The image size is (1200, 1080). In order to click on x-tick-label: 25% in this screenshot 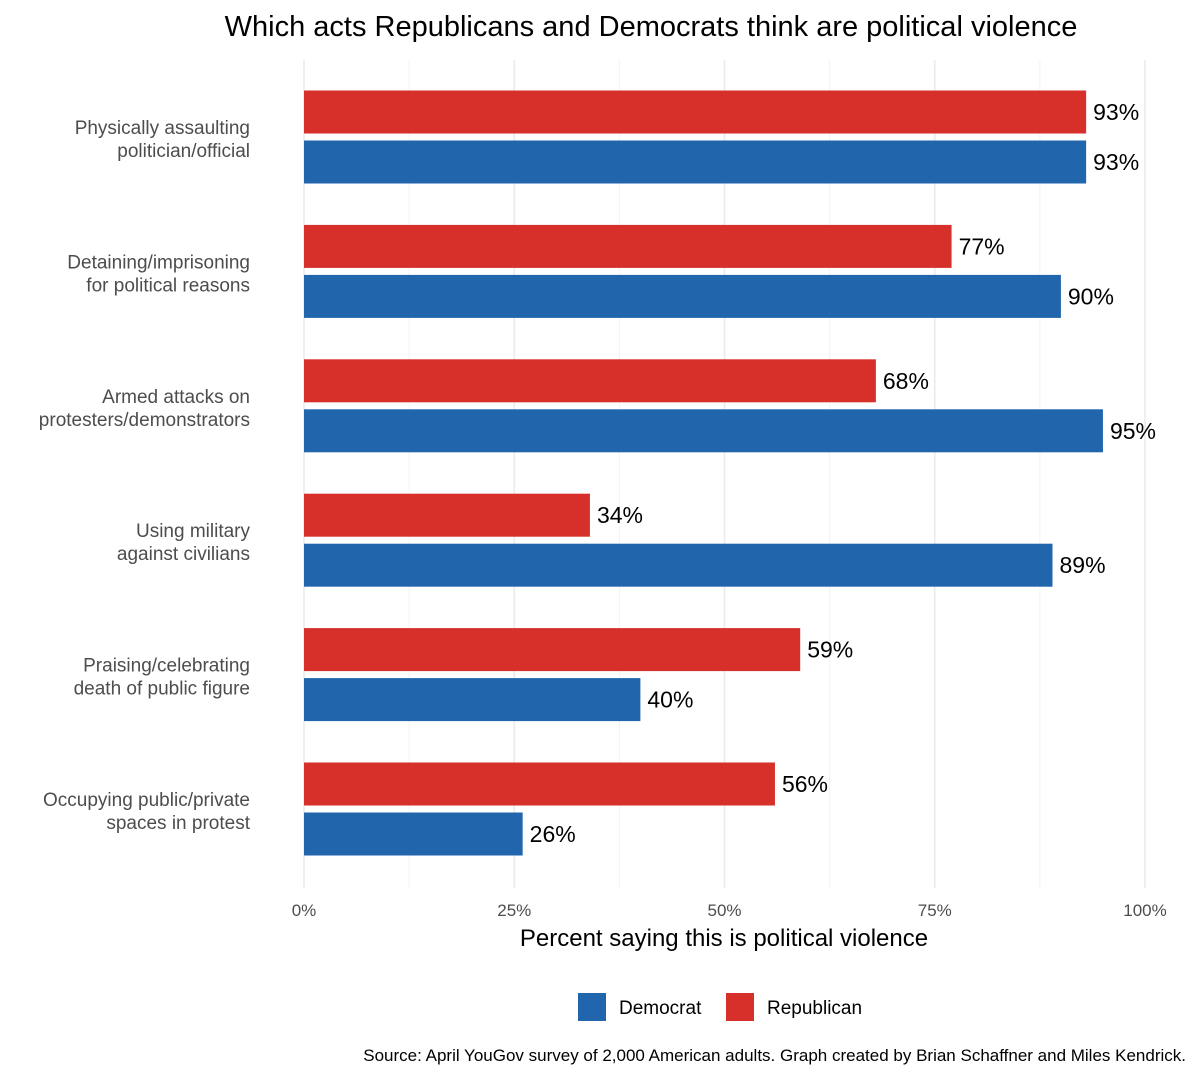, I will do `click(514, 910)`.